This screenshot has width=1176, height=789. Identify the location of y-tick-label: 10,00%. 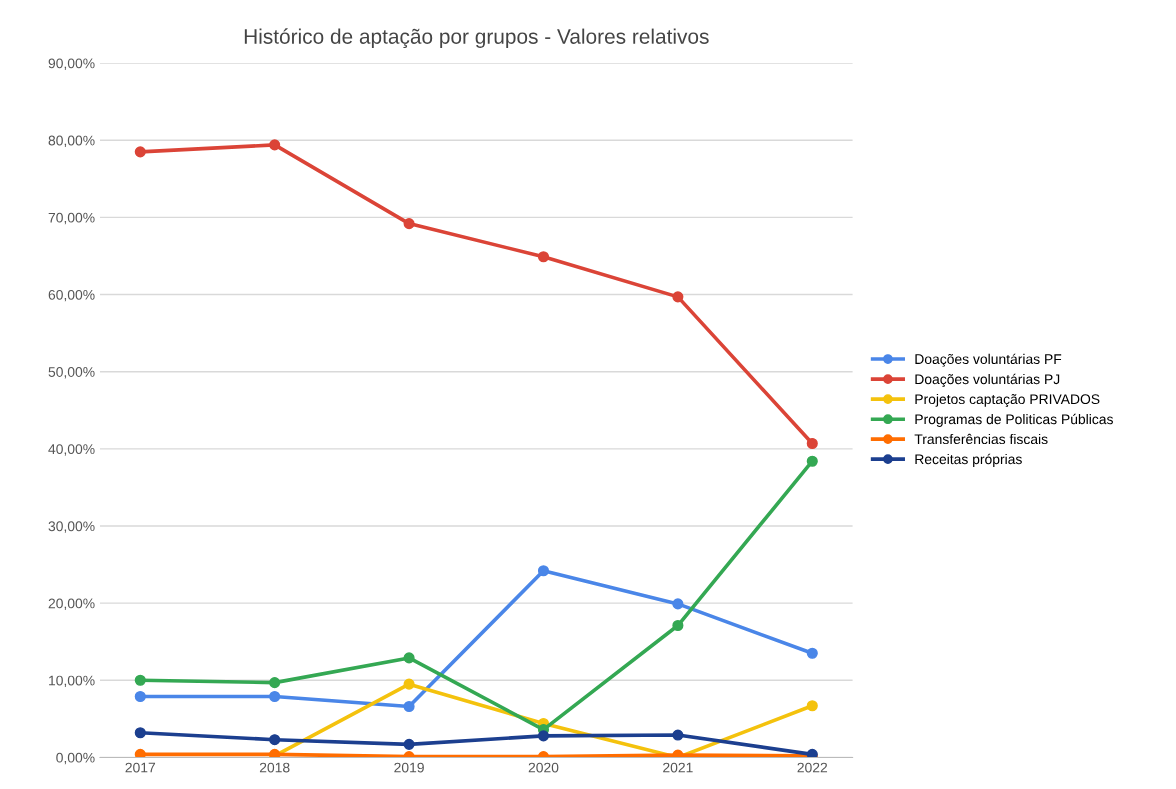
(72, 681).